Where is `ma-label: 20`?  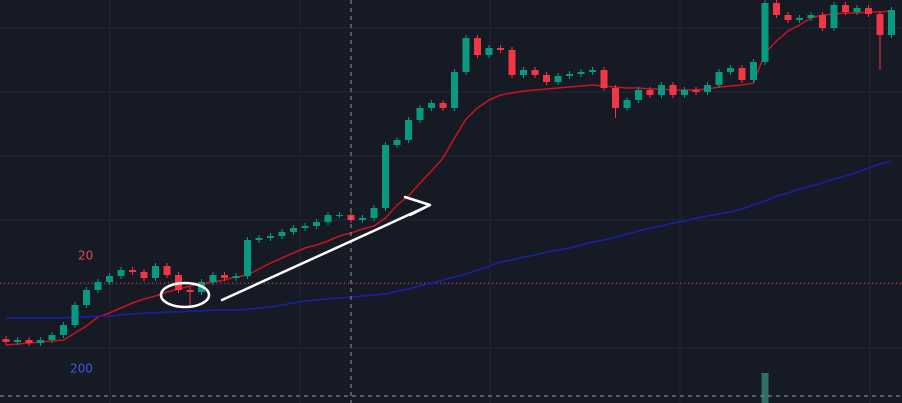
ma-label: 20 is located at coordinates (85, 256).